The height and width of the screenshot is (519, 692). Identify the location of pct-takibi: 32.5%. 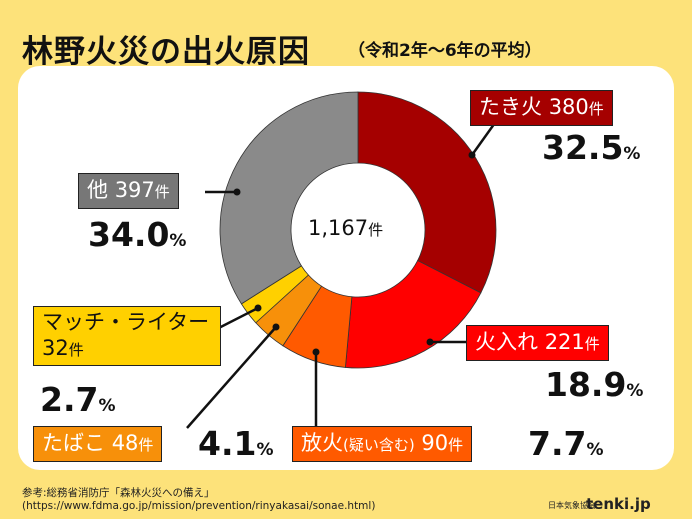
(591, 147).